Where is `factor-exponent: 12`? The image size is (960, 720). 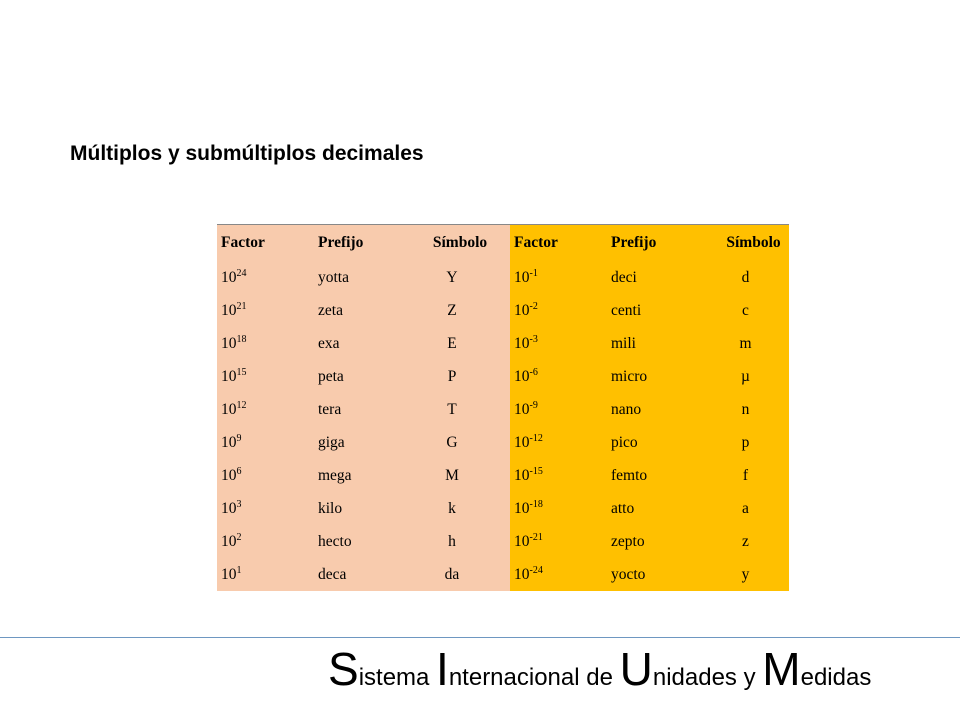 factor-exponent: 12 is located at coordinates (241, 405).